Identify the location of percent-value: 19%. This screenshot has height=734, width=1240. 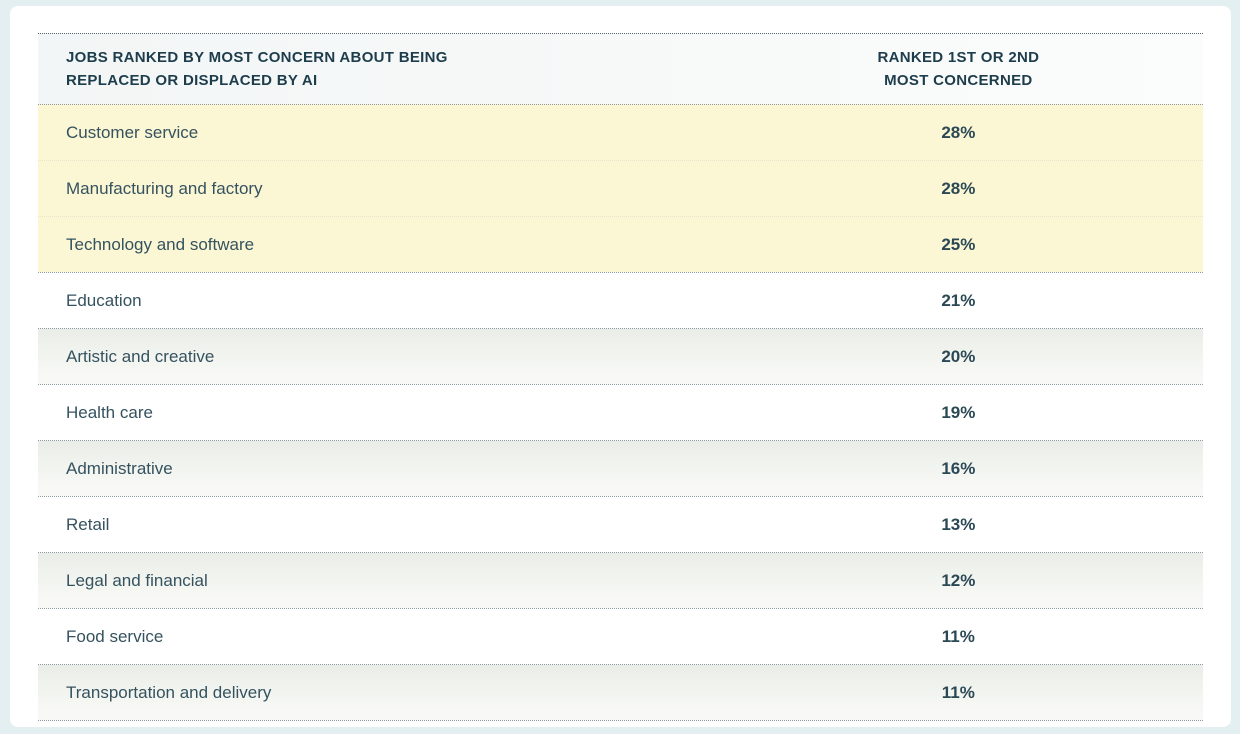
(958, 412).